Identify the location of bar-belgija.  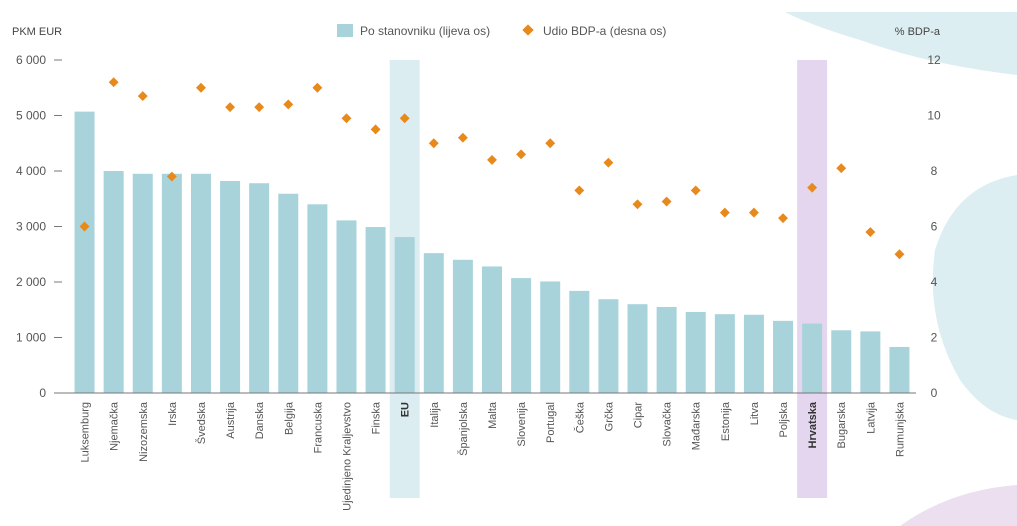
(288, 293).